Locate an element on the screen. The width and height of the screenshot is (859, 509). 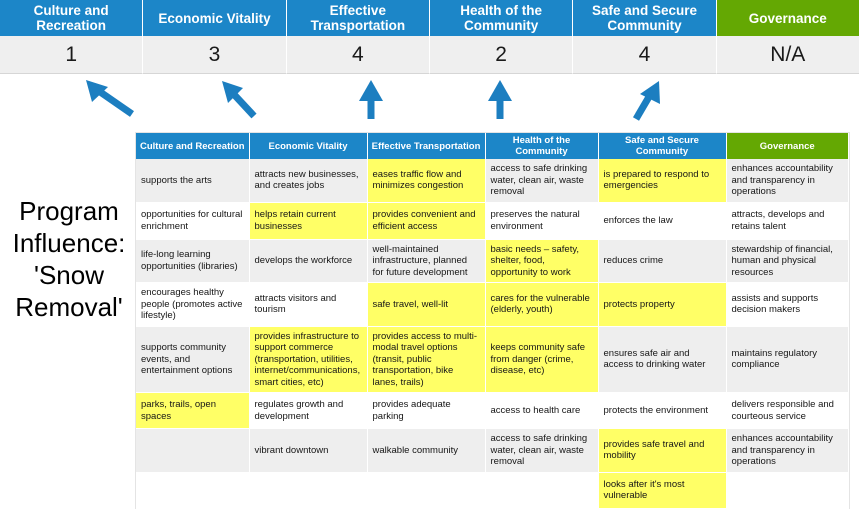
scorecard-header-safe-and-secure-community: Safe and Secure Community is located at coordinates (645, 18).